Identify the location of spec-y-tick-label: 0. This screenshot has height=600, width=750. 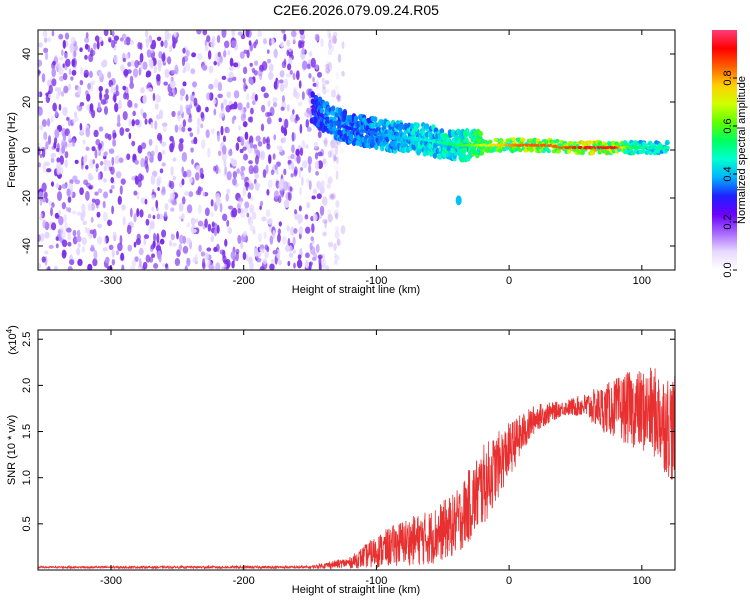
(27, 150).